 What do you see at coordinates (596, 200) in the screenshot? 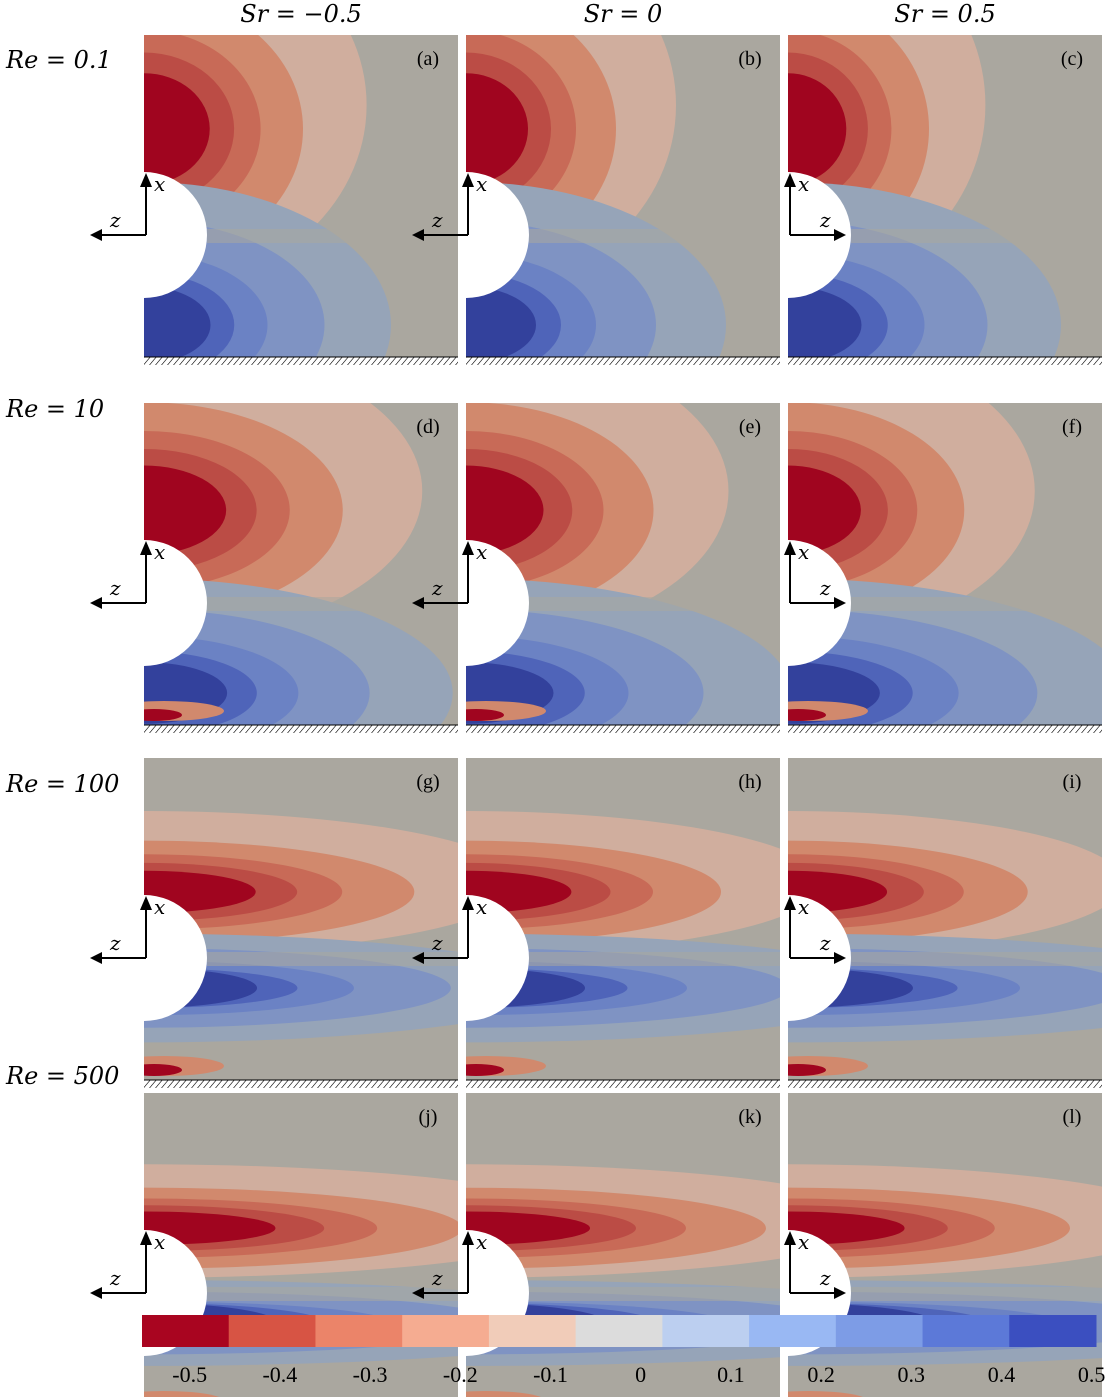
I see `contour-panel-b: xz(b)` at bounding box center [596, 200].